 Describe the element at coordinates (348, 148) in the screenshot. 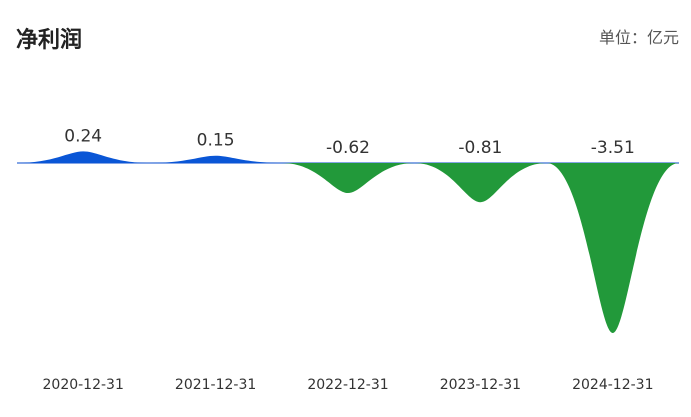

I see `value-label: -0.62` at that location.